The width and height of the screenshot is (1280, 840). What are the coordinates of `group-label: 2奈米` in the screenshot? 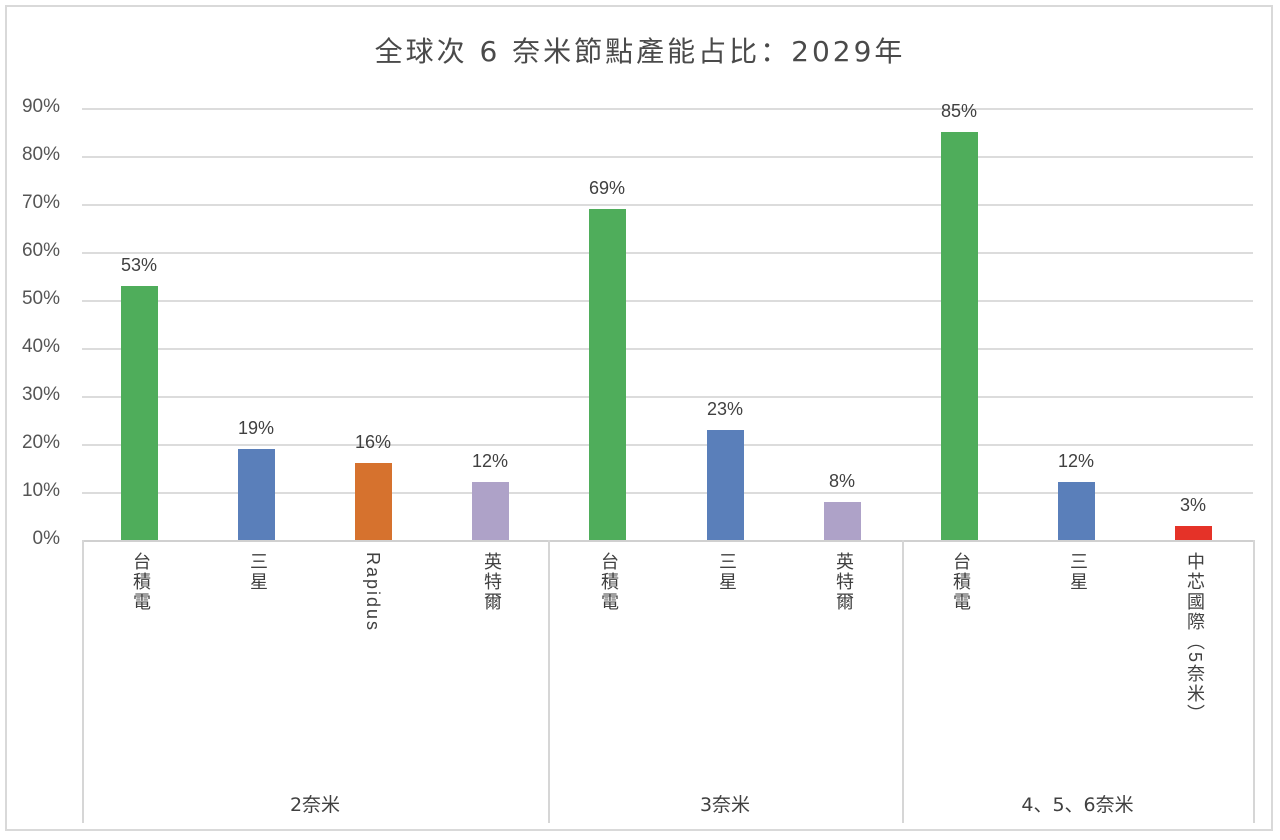 It's located at (315, 805).